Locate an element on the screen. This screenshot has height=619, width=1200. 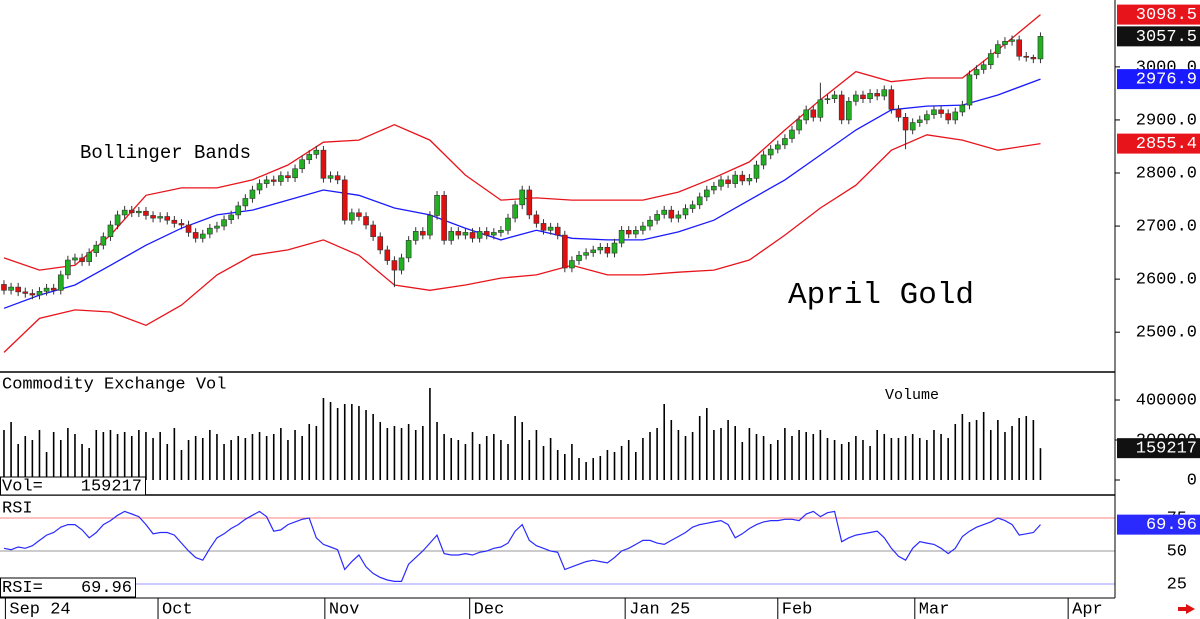
value-label: 2976.9 is located at coordinates (1166, 80).